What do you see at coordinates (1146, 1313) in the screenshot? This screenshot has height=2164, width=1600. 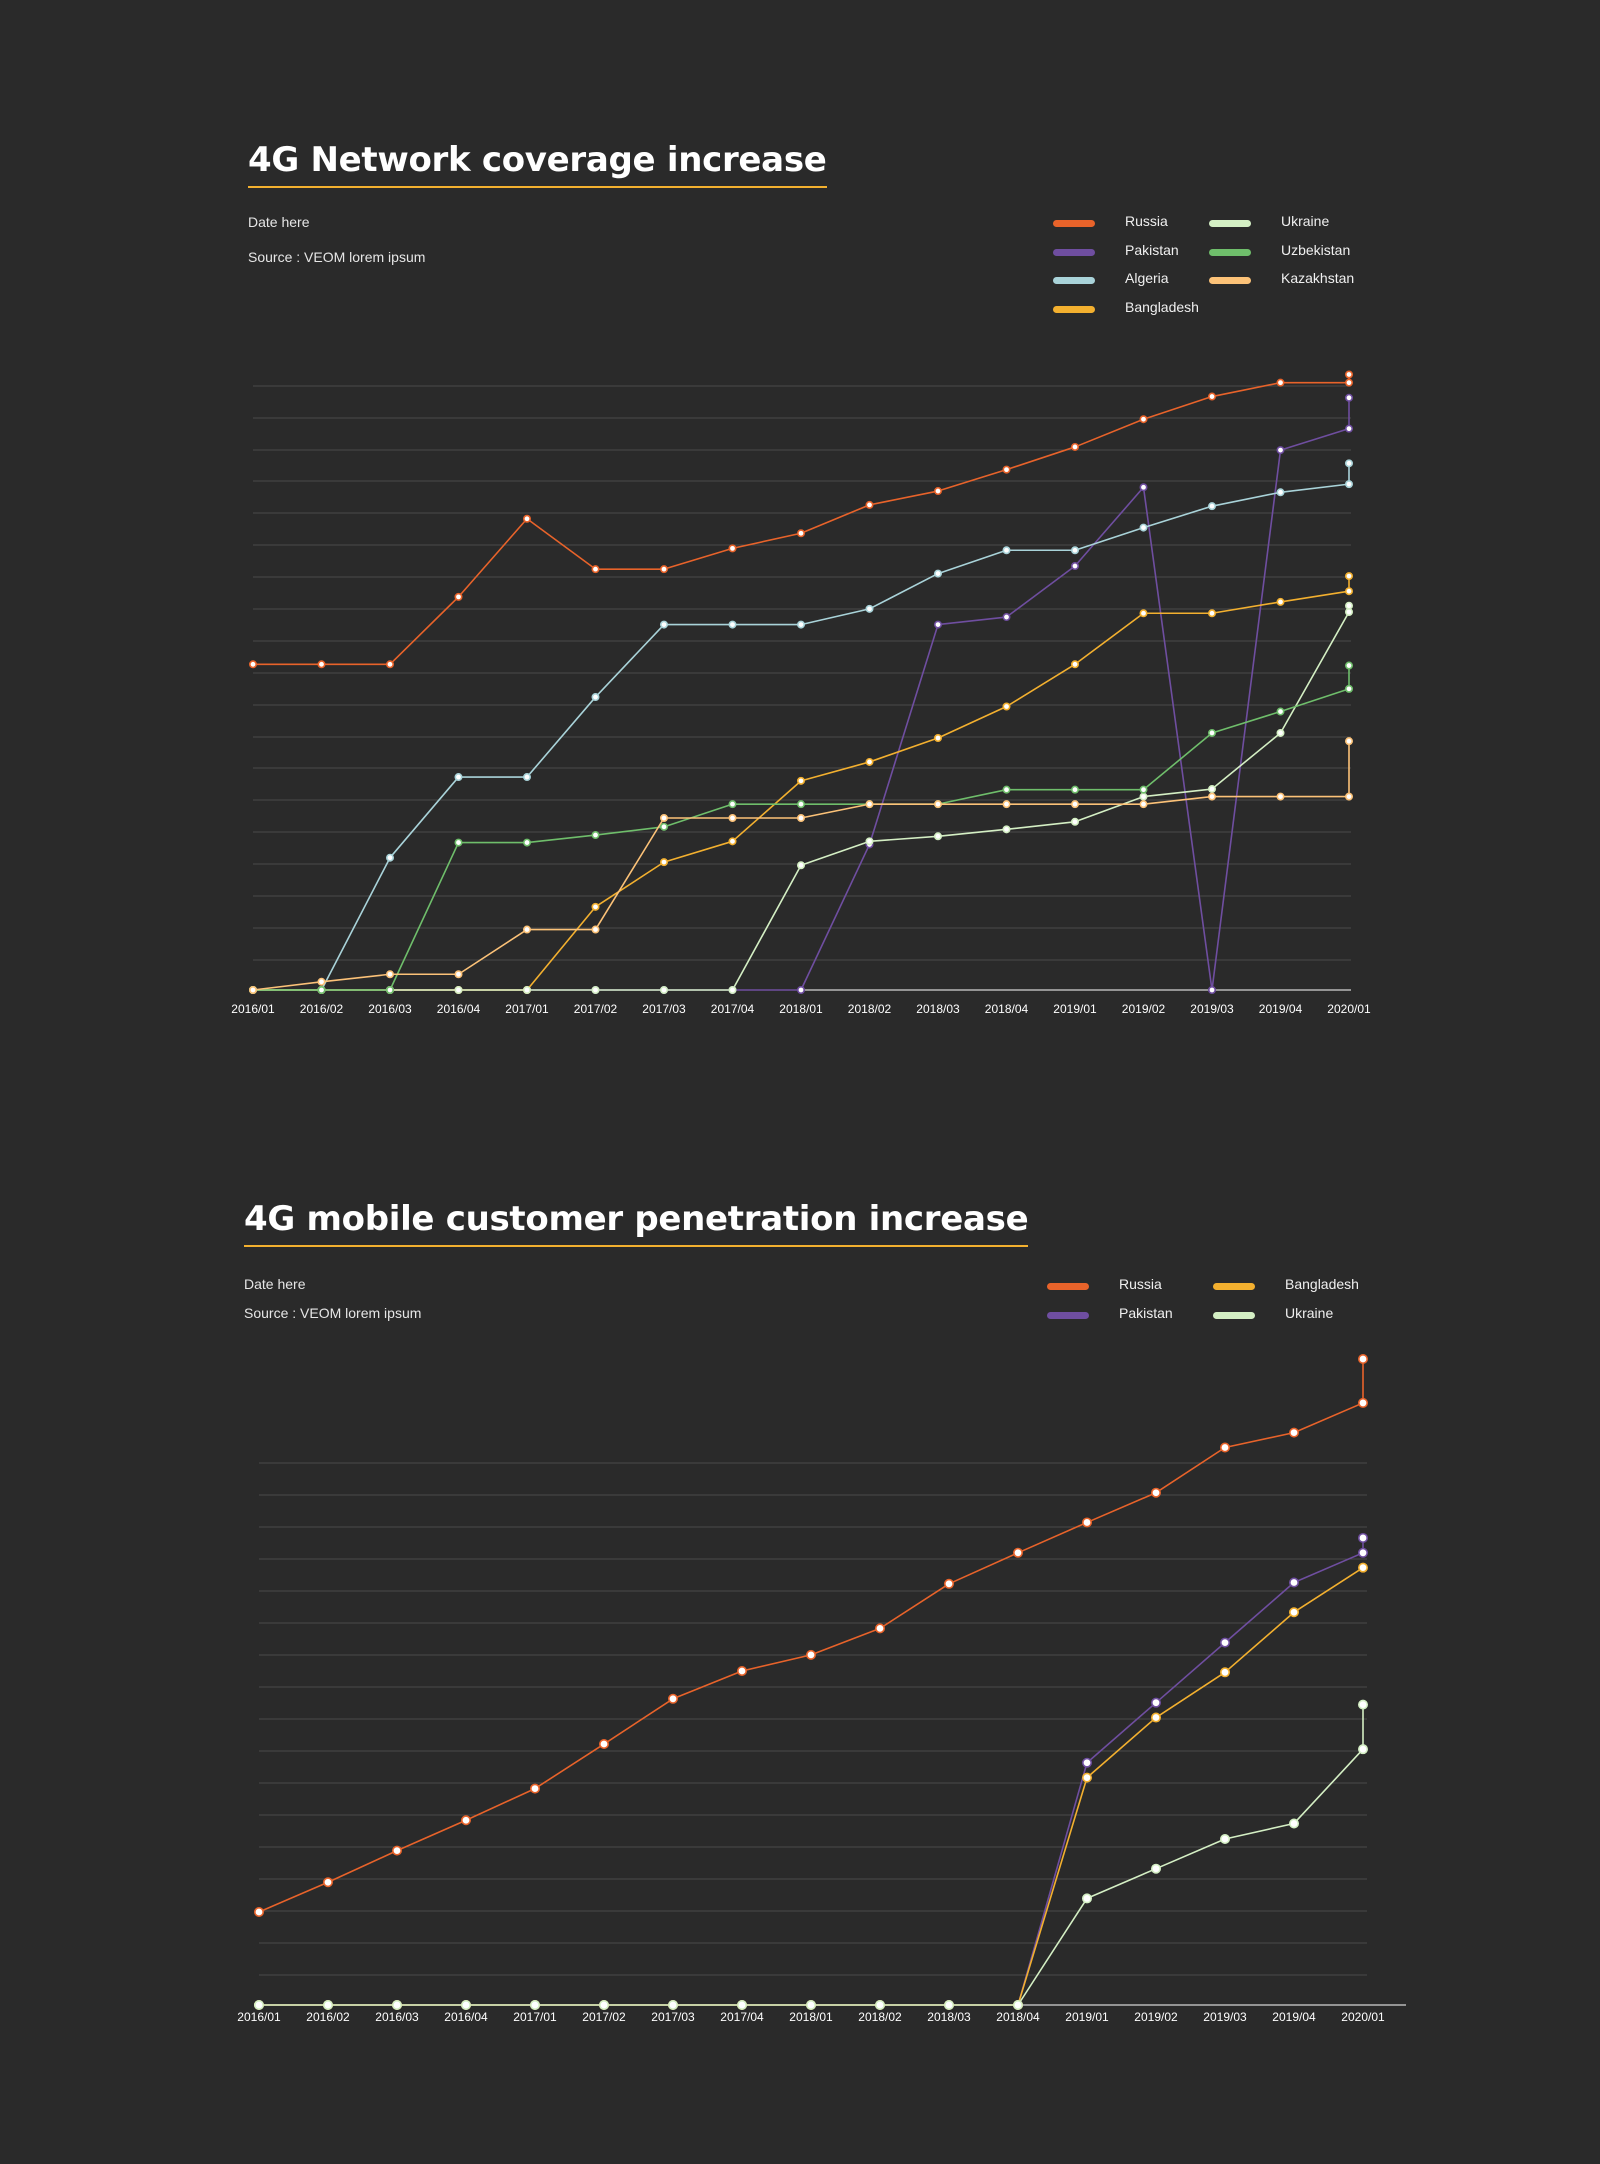 I see `legend-label: Pakistan` at bounding box center [1146, 1313].